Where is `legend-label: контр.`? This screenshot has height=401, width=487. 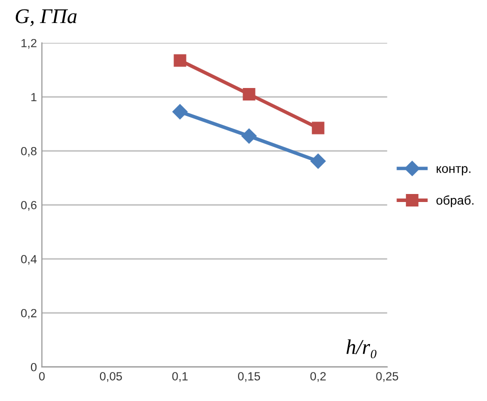 legend-label: контр. is located at coordinates (453, 171).